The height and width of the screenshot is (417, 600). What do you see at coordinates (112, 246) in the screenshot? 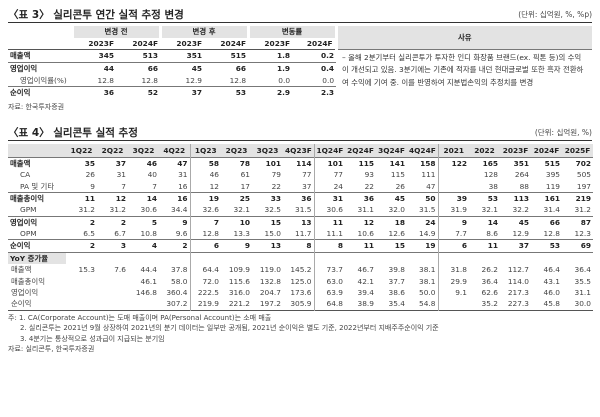
I see `cell: 3` at bounding box center [112, 246].